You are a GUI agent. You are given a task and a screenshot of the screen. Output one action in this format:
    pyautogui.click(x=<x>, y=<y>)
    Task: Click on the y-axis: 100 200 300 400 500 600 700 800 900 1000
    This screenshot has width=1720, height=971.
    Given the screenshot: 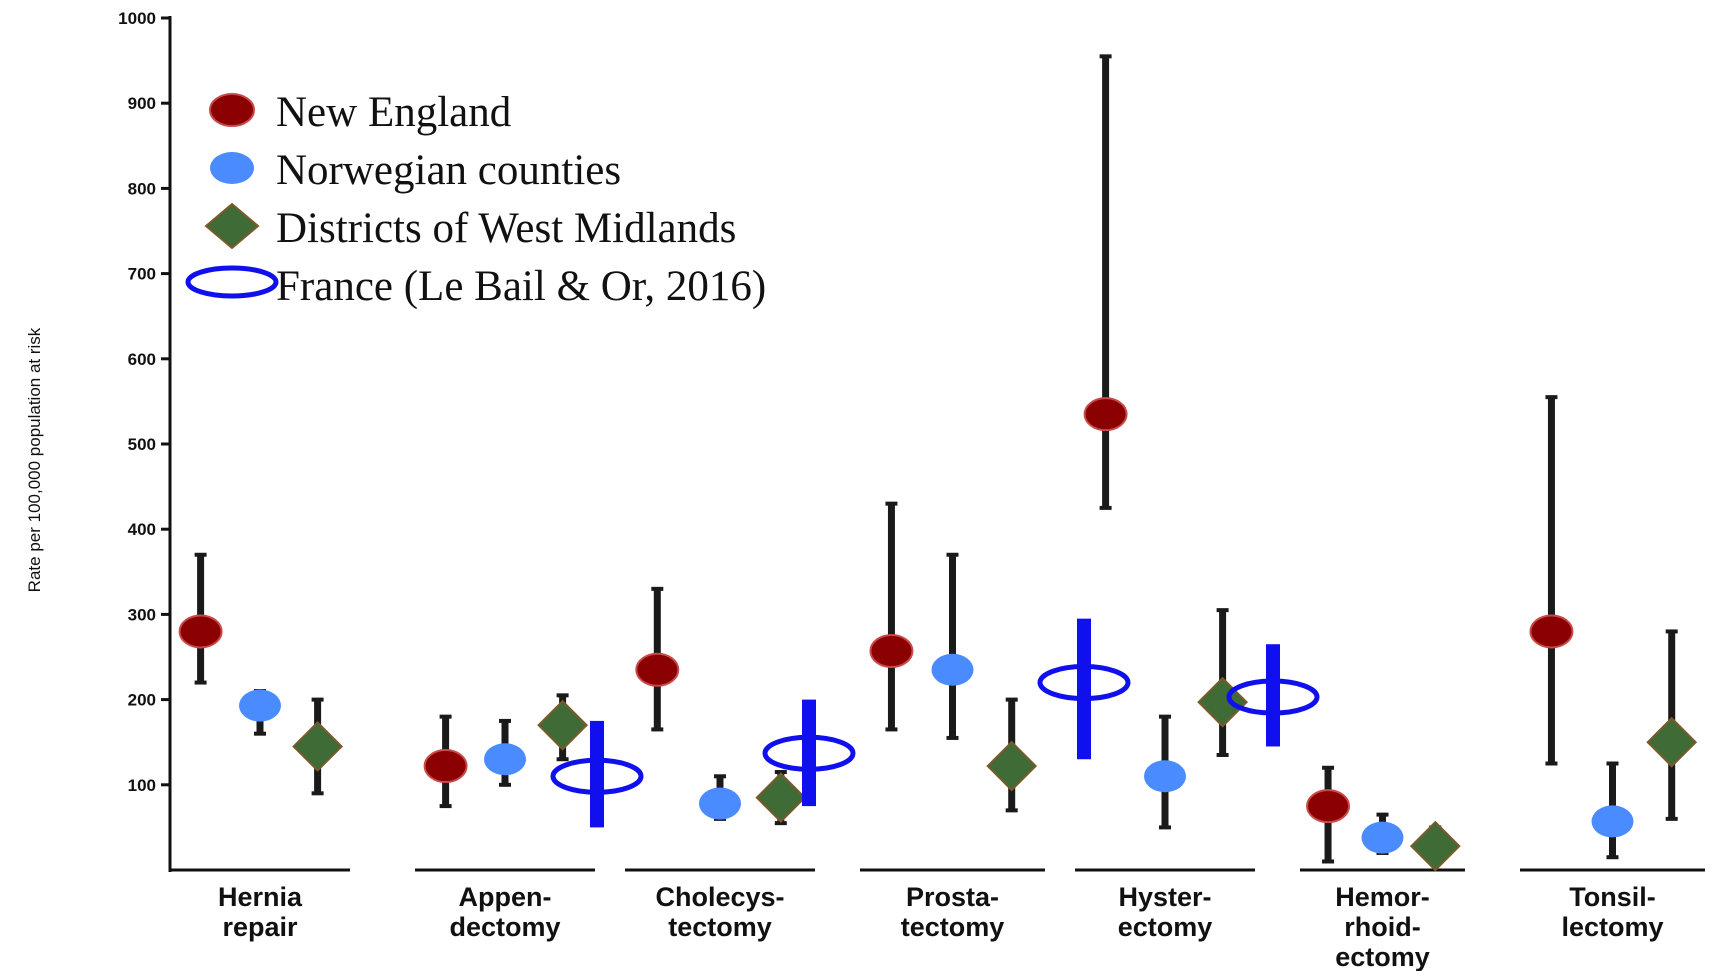 What is the action you would take?
    pyautogui.click(x=145, y=440)
    